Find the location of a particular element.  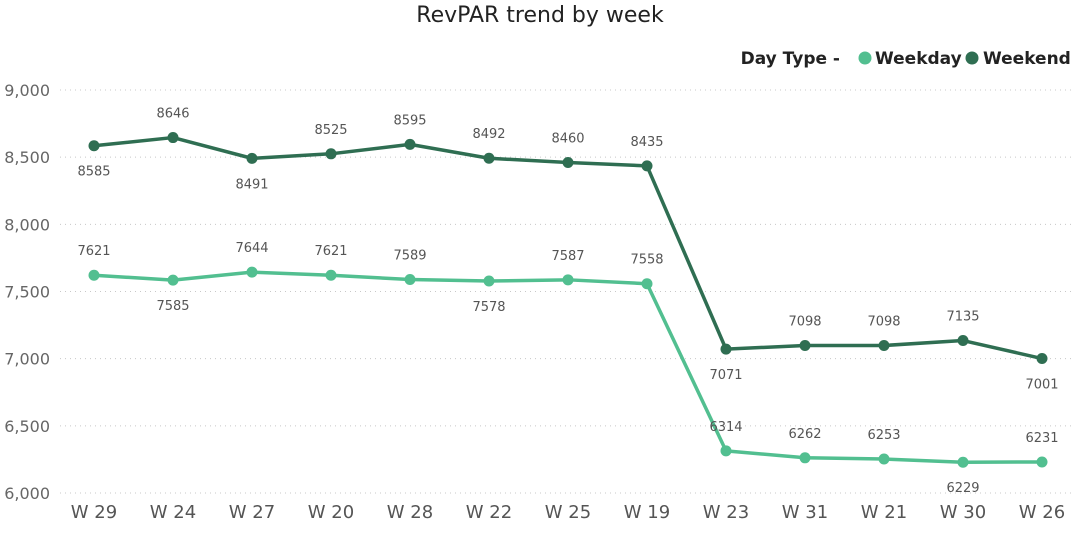

data-label-weekend: 8525 is located at coordinates (330, 130).